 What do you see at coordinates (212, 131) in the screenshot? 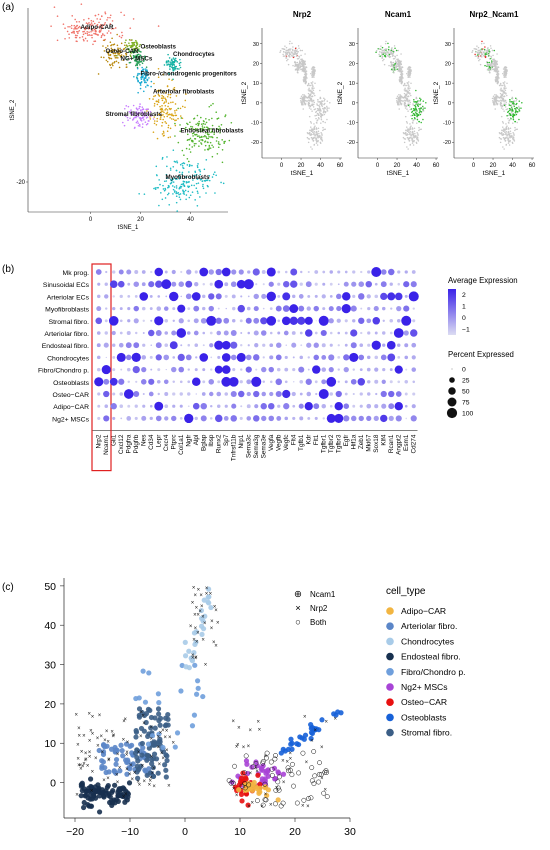
I see `cluster-label: Endosteal fibroblasts` at bounding box center [212, 131].